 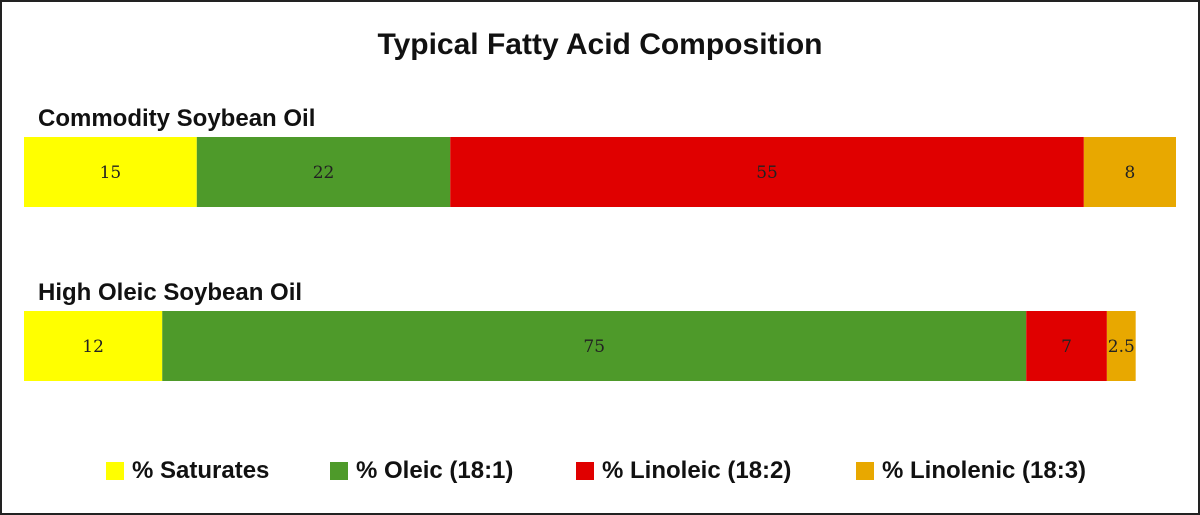 I want to click on chart-title: Typical Fatty Acid Composition, so click(x=599, y=44).